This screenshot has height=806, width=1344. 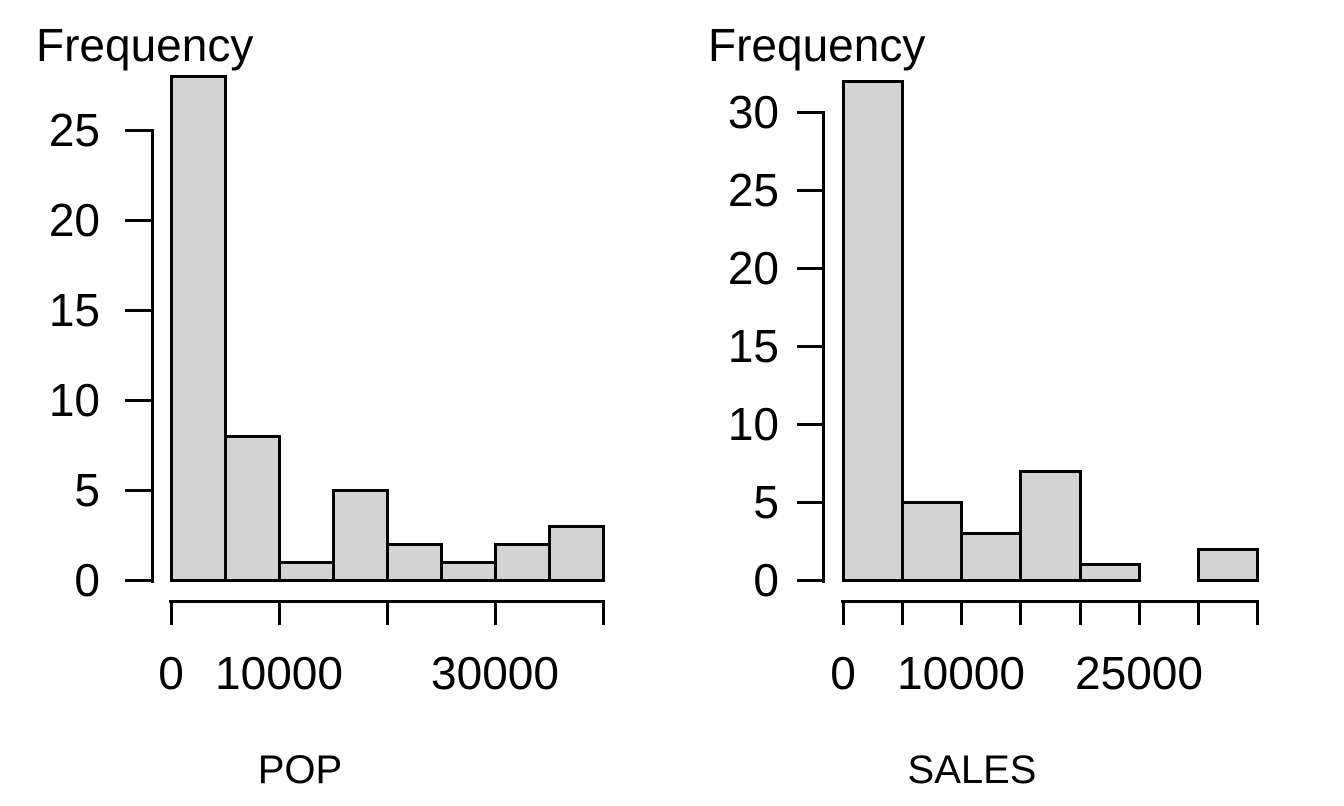 I want to click on pop-y-axis-line, so click(x=152, y=356).